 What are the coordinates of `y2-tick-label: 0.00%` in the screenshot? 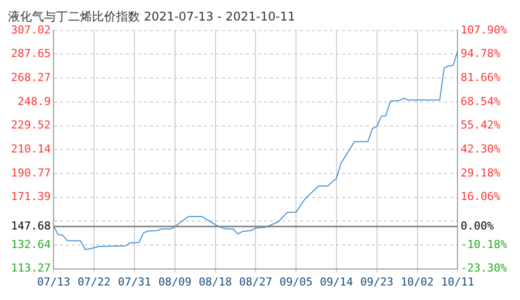 It's located at (477, 225).